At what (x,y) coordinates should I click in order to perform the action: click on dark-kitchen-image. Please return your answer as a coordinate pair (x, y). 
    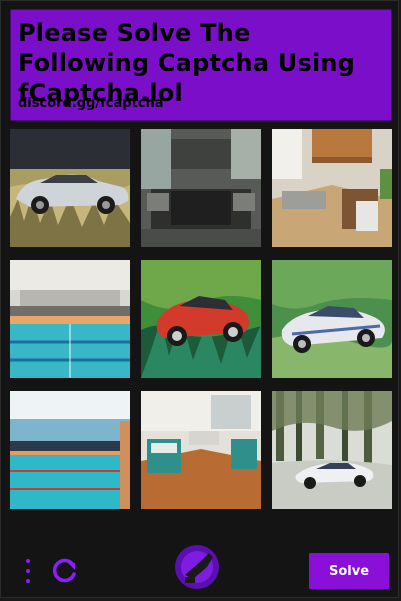
    Looking at the image, I should click on (201, 188).